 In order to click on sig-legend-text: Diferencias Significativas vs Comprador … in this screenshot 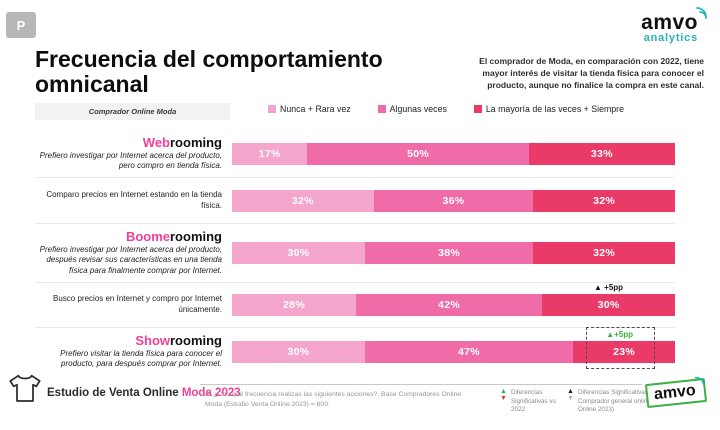, I will do `click(624, 401)`.